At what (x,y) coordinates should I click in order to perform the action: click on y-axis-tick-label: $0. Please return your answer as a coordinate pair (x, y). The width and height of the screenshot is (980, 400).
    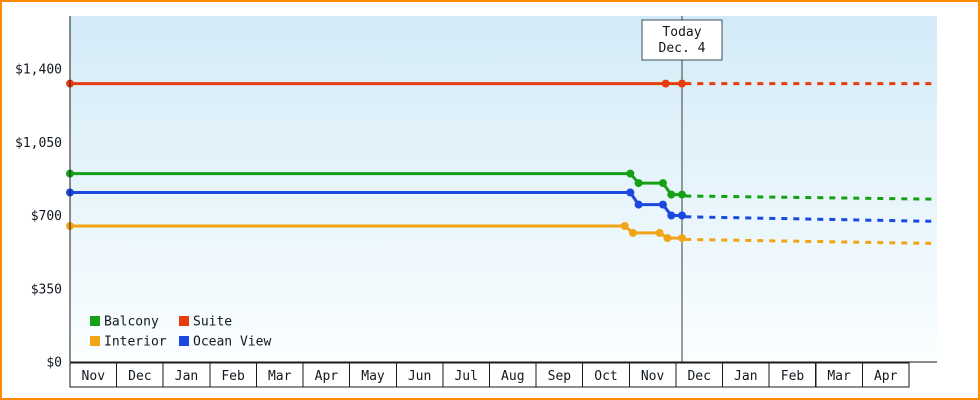
    Looking at the image, I should click on (54, 363).